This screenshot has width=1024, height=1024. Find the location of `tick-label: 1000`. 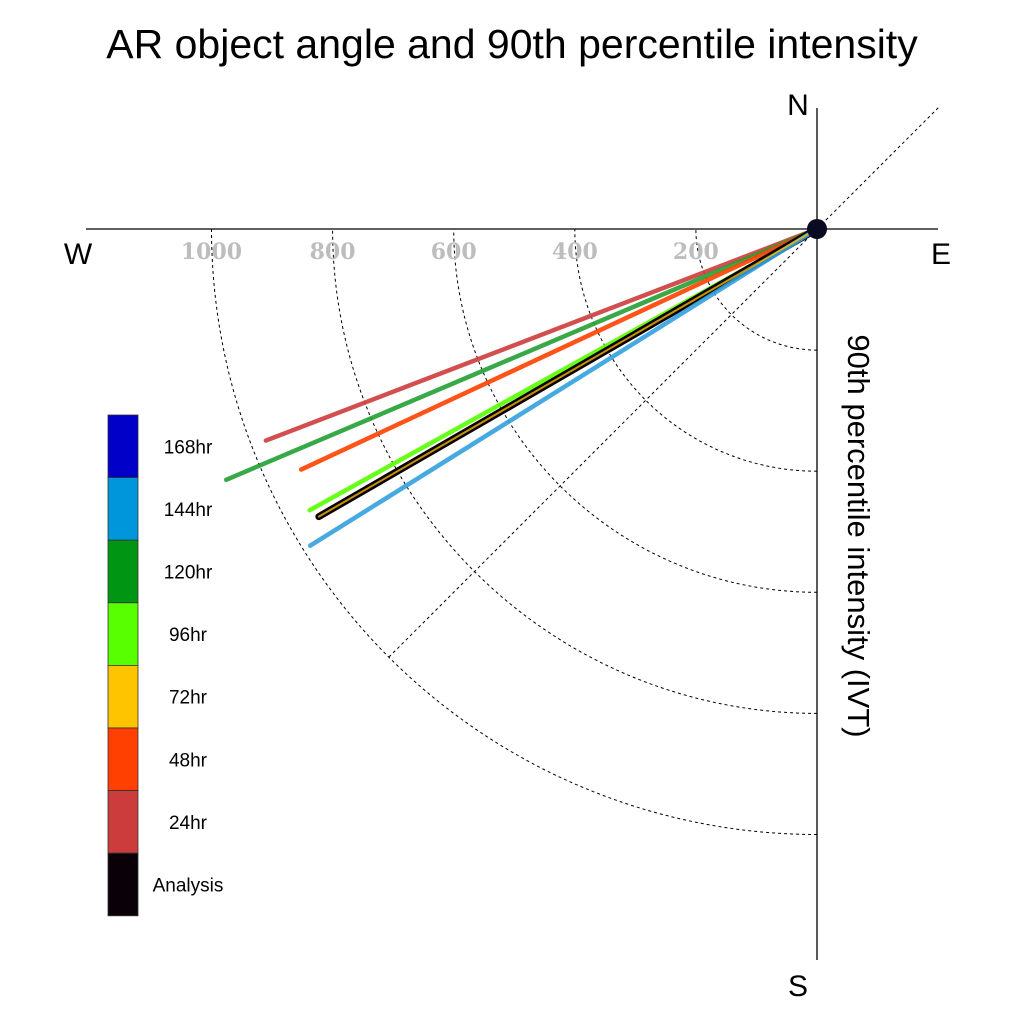

tick-label: 1000 is located at coordinates (211, 252).